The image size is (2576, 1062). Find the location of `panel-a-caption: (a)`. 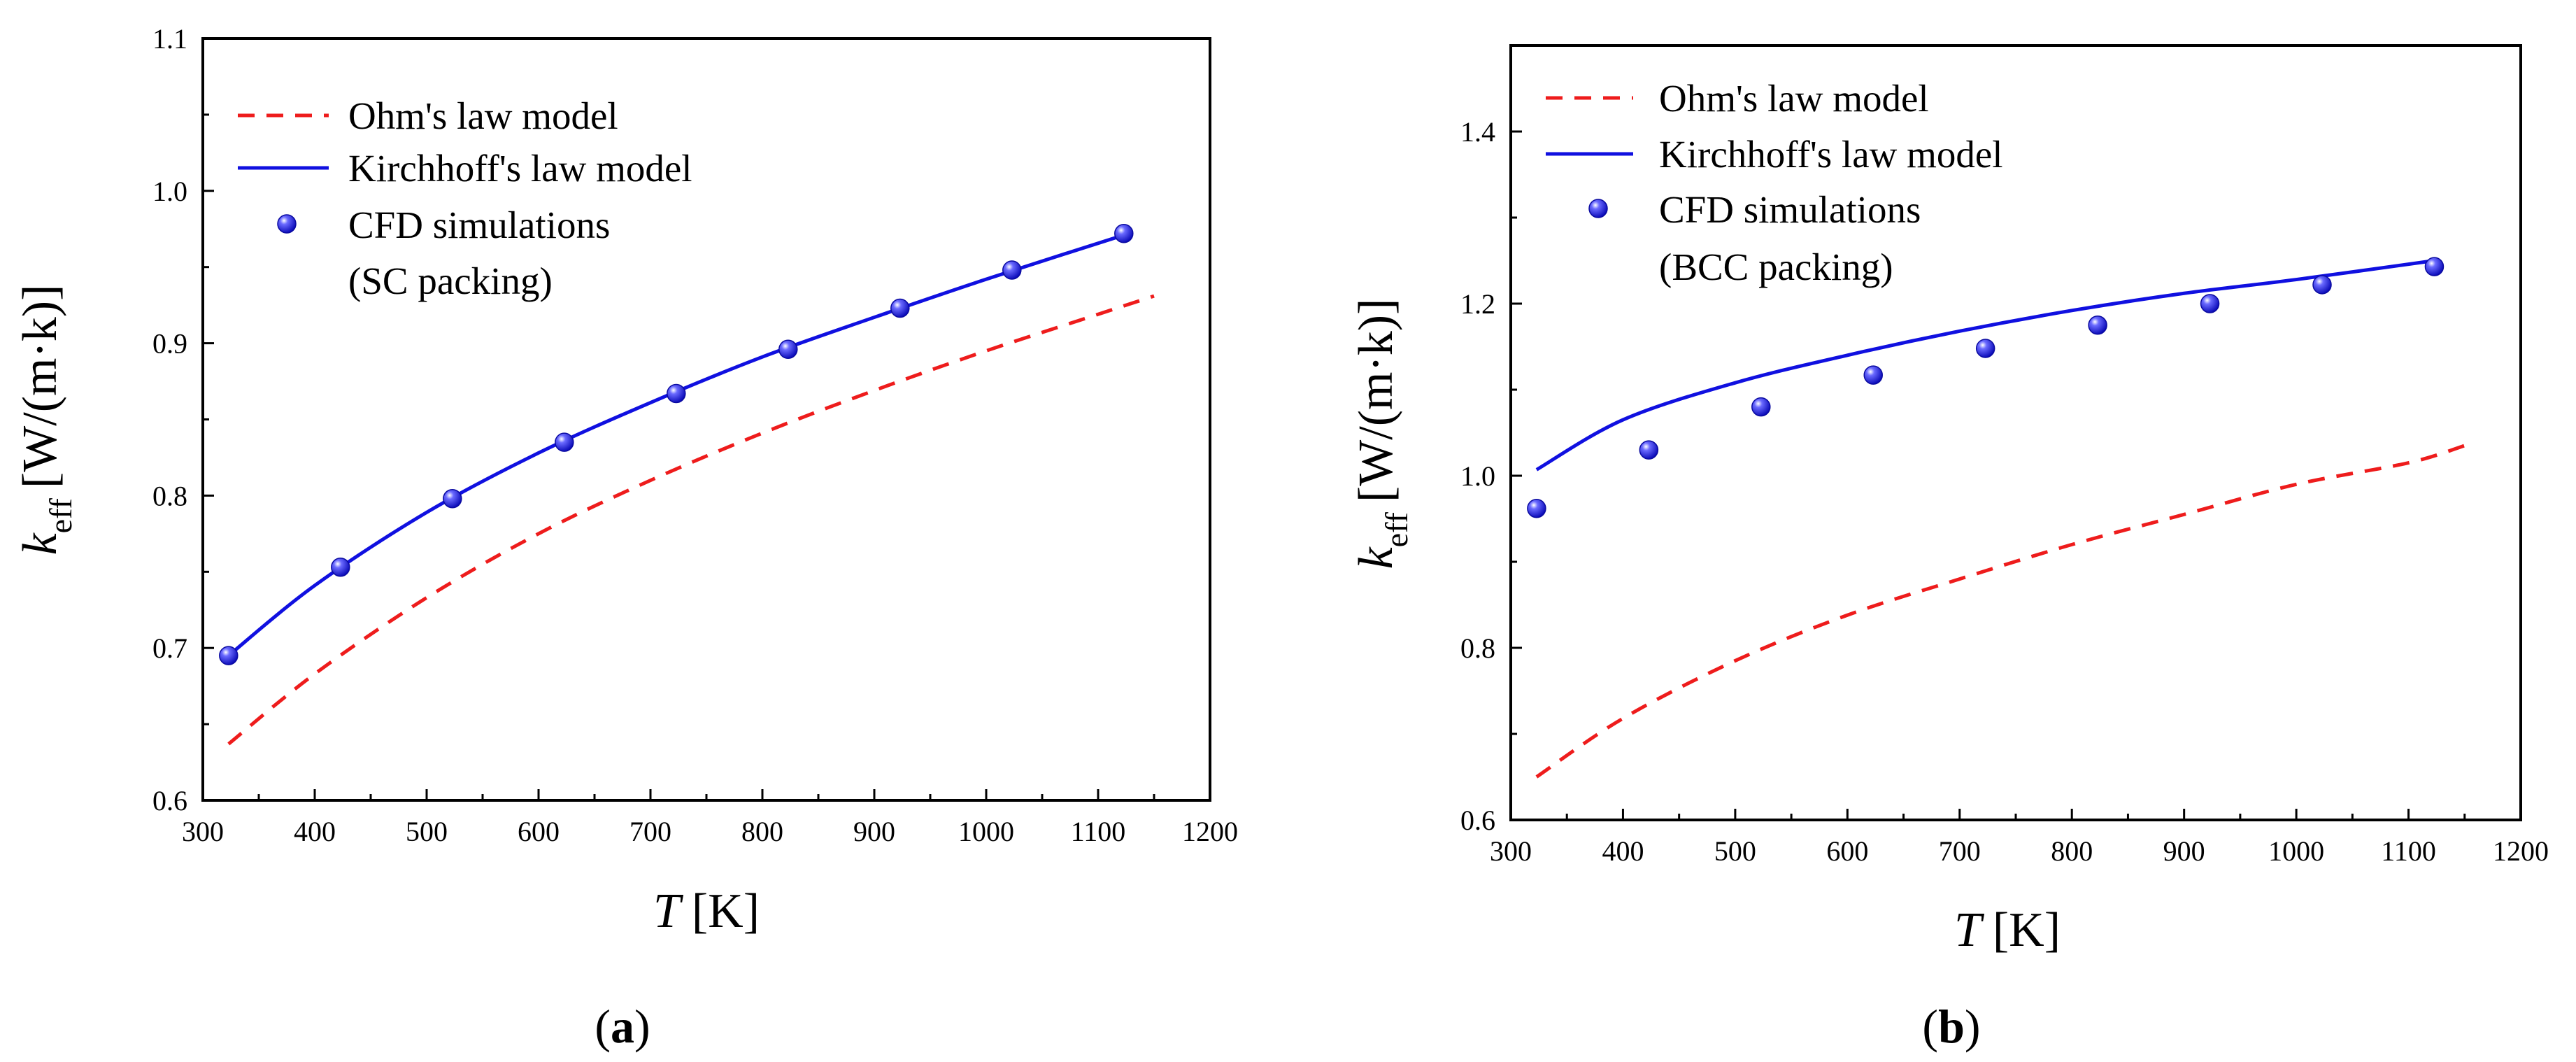

panel-a-caption: (a) is located at coordinates (622, 1026).